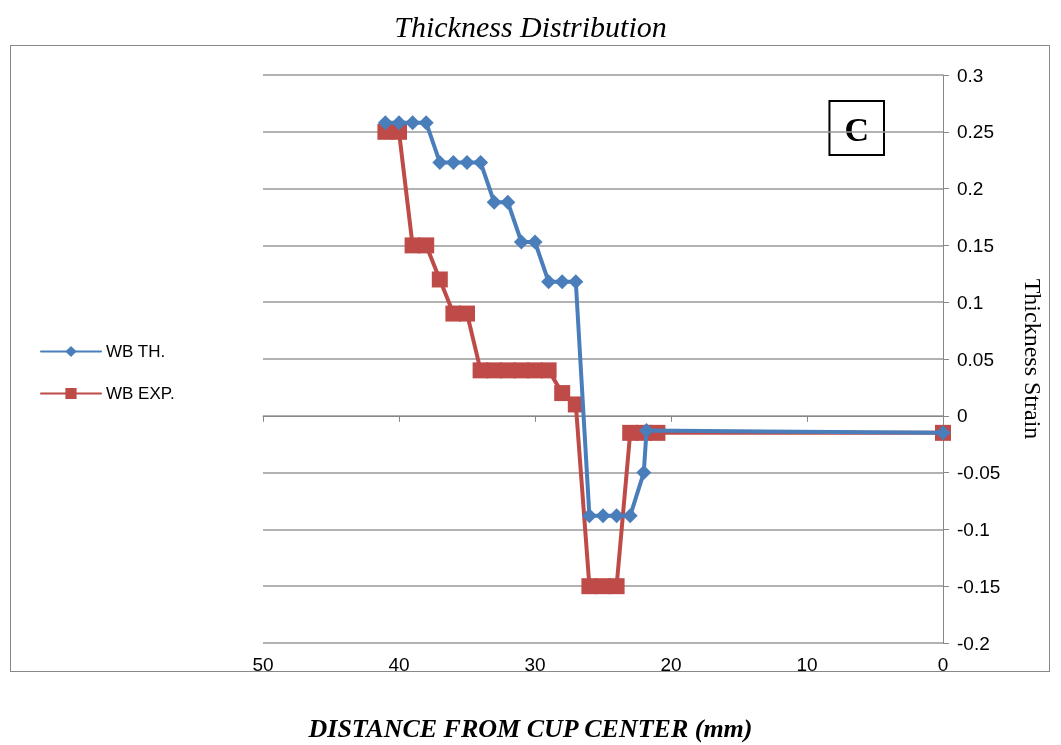 The height and width of the screenshot is (745, 1061). Describe the element at coordinates (970, 75) in the screenshot. I see `y-tick-label: 0.3` at that location.